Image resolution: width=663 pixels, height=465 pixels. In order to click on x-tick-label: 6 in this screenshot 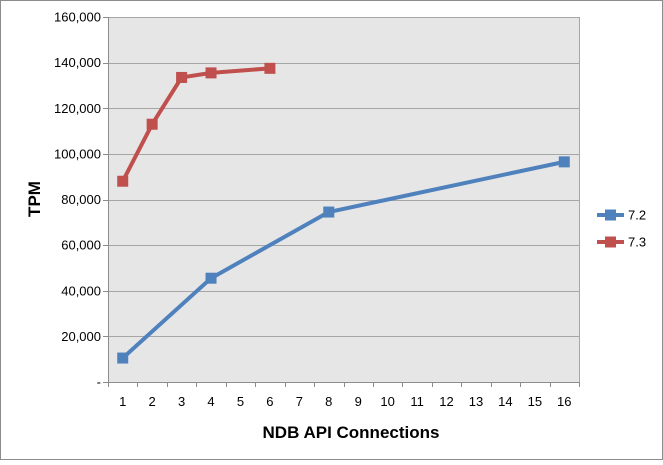, I will do `click(269, 401)`.